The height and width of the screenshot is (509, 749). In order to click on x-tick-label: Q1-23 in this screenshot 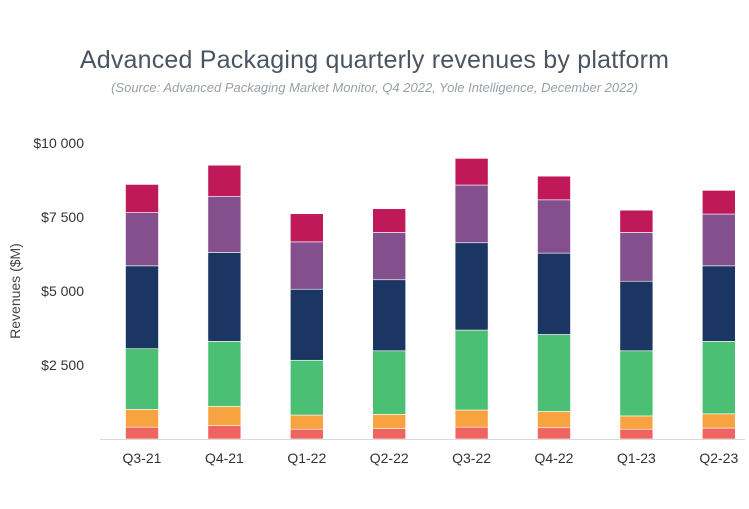, I will do `click(636, 458)`.